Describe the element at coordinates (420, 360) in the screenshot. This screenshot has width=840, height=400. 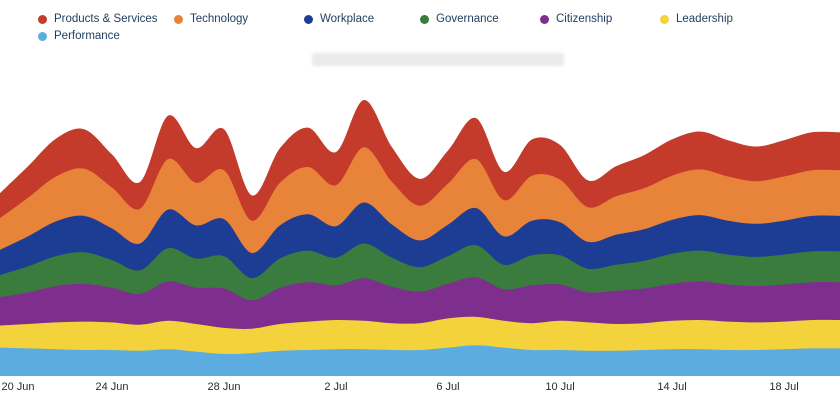
I see `area-series-performance` at that location.